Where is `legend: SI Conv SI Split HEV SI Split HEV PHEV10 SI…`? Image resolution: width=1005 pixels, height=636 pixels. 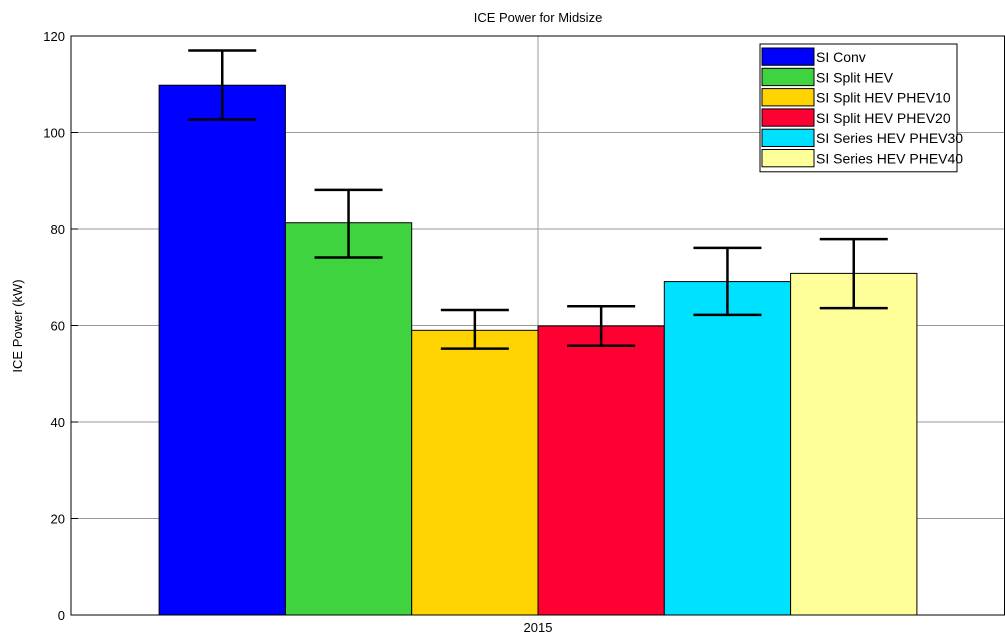
legend: SI Conv SI Split HEV SI Split HEV PHEV10 SI… is located at coordinates (861, 108).